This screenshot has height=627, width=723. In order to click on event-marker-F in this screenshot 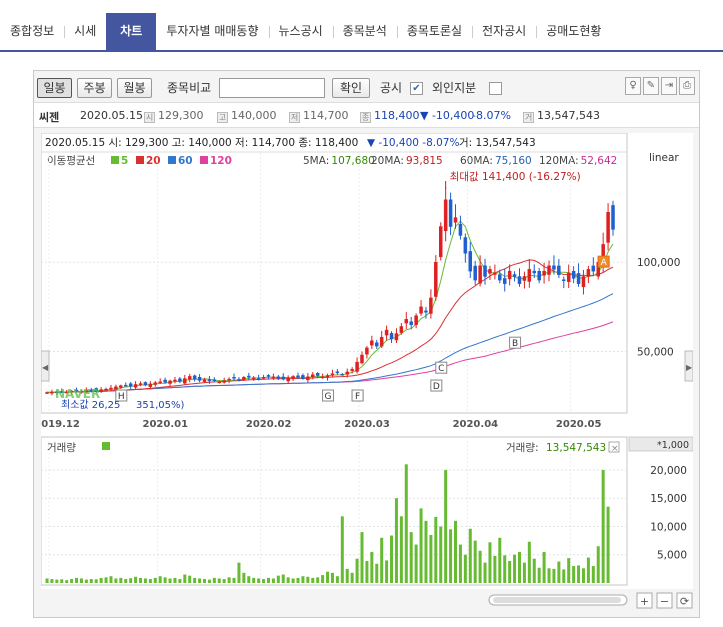, I will do `click(357, 395)`.